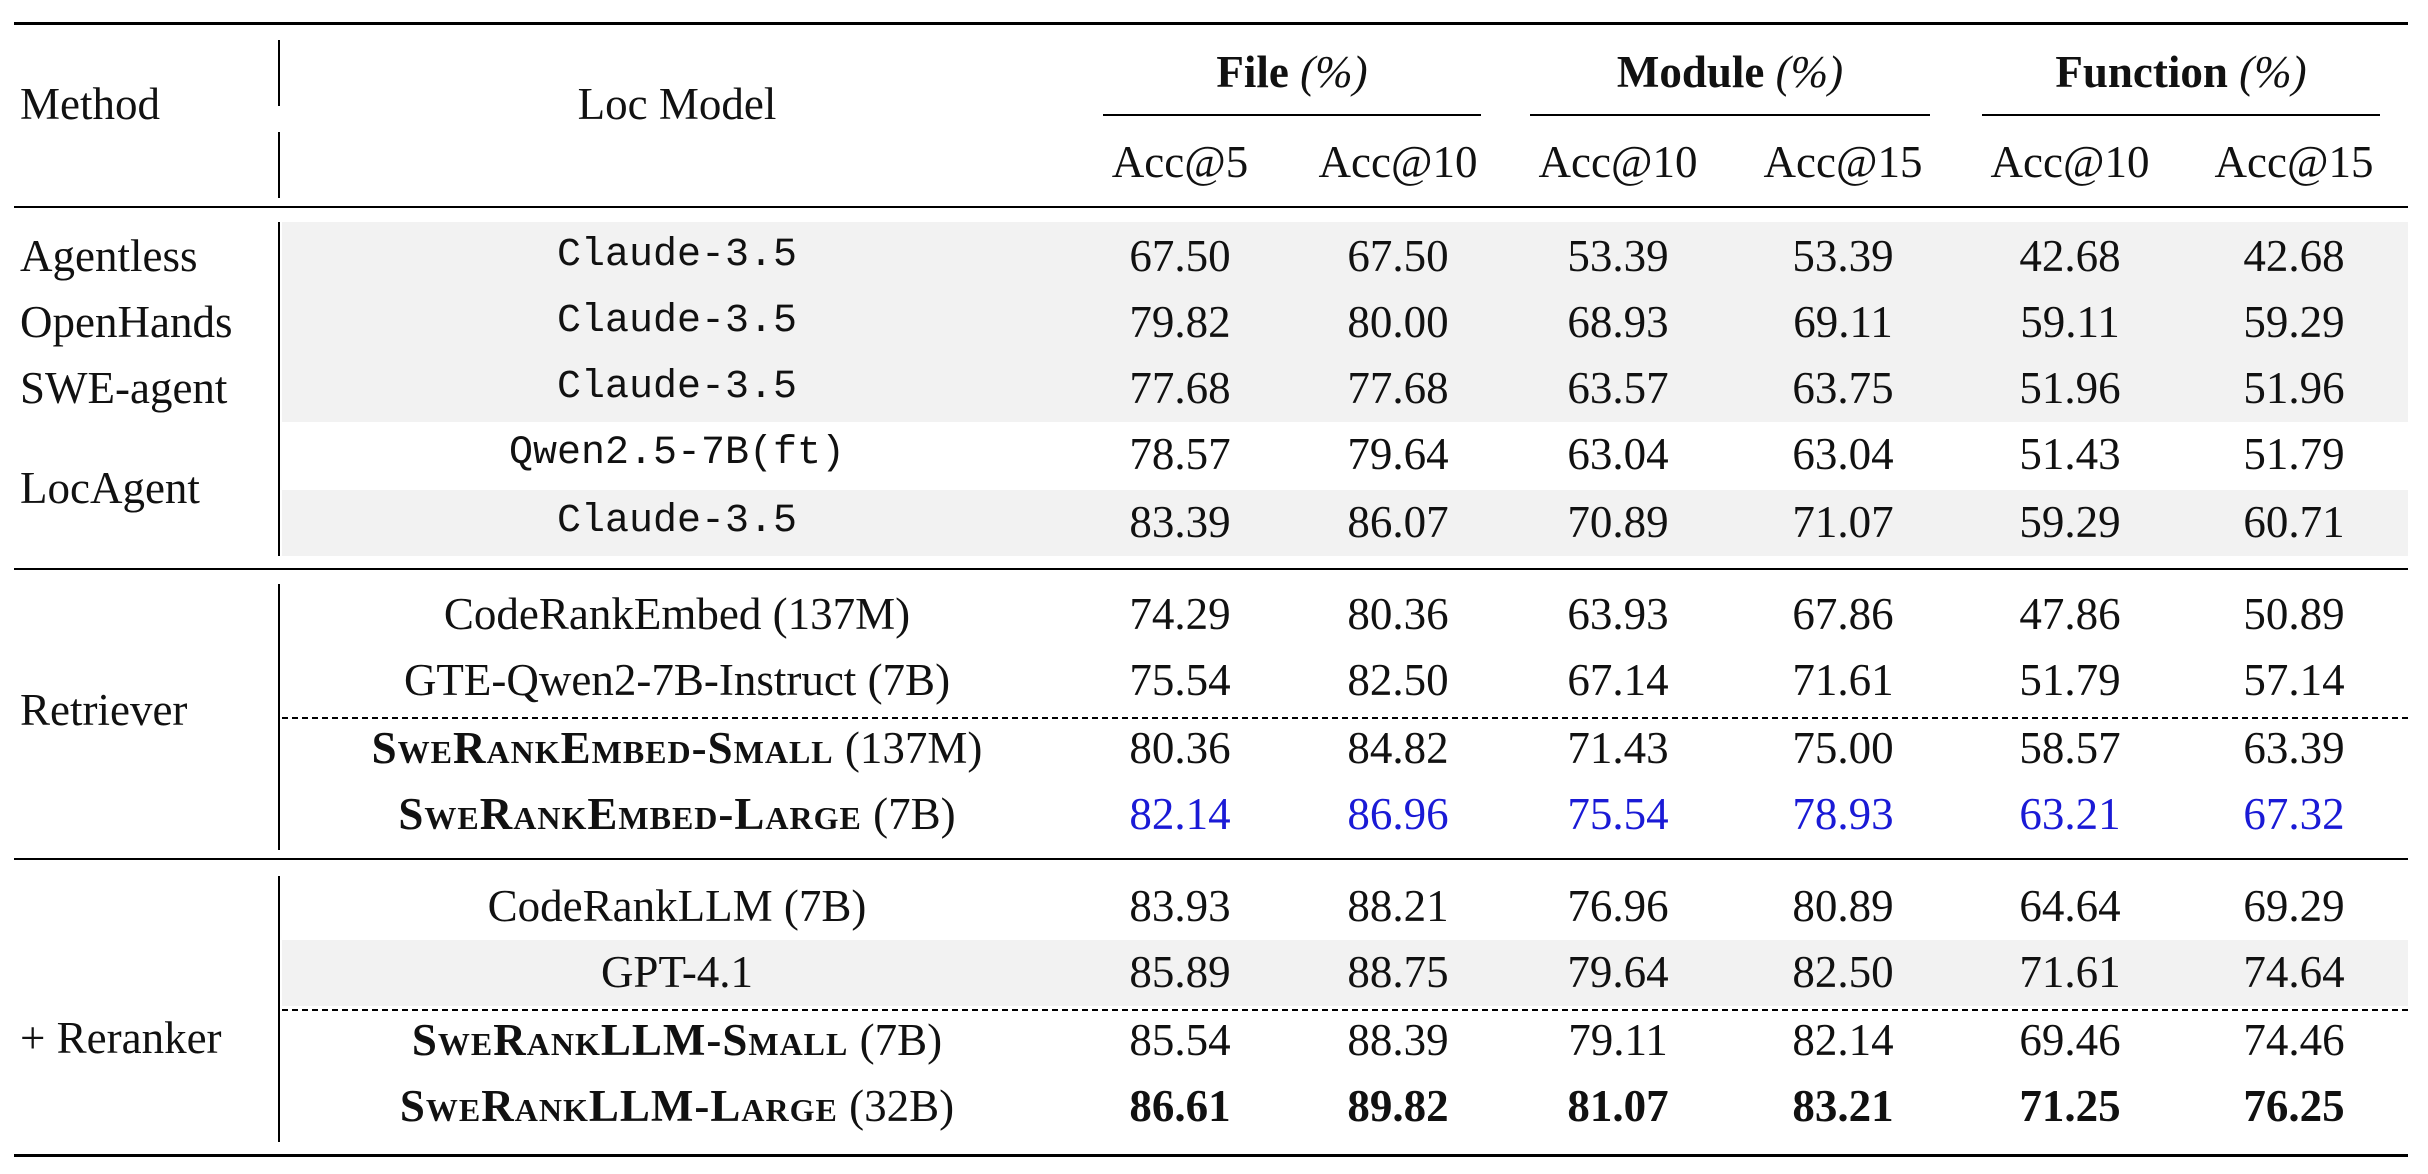 The height and width of the screenshot is (1174, 2428). I want to click on value-cell: 81.07, so click(1618, 1106).